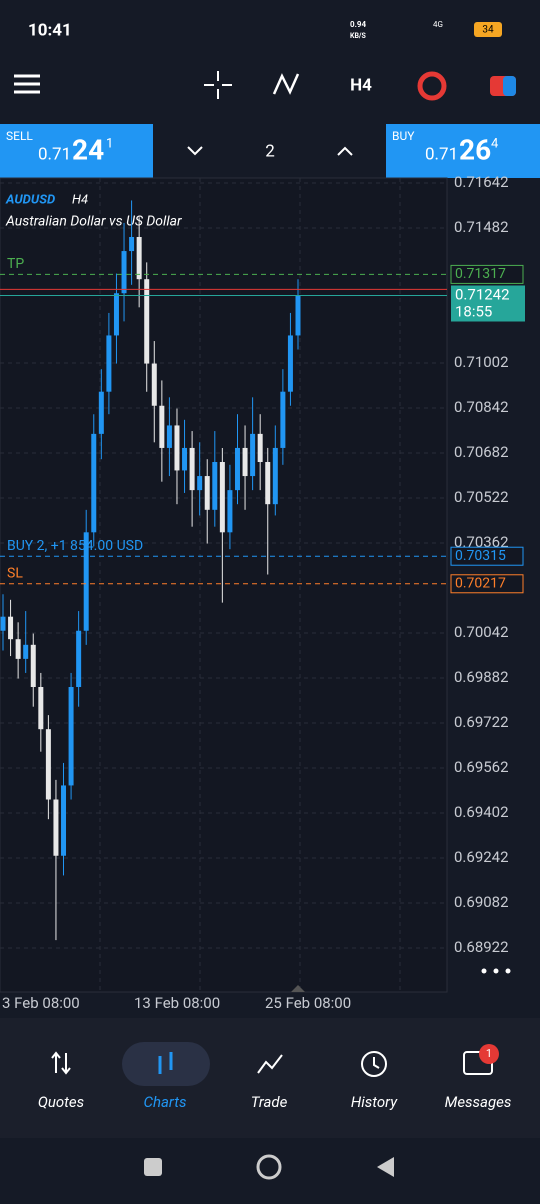 This screenshot has width=540, height=1204. Describe the element at coordinates (480, 583) in the screenshot. I see `sl-price: 0.70217` at that location.